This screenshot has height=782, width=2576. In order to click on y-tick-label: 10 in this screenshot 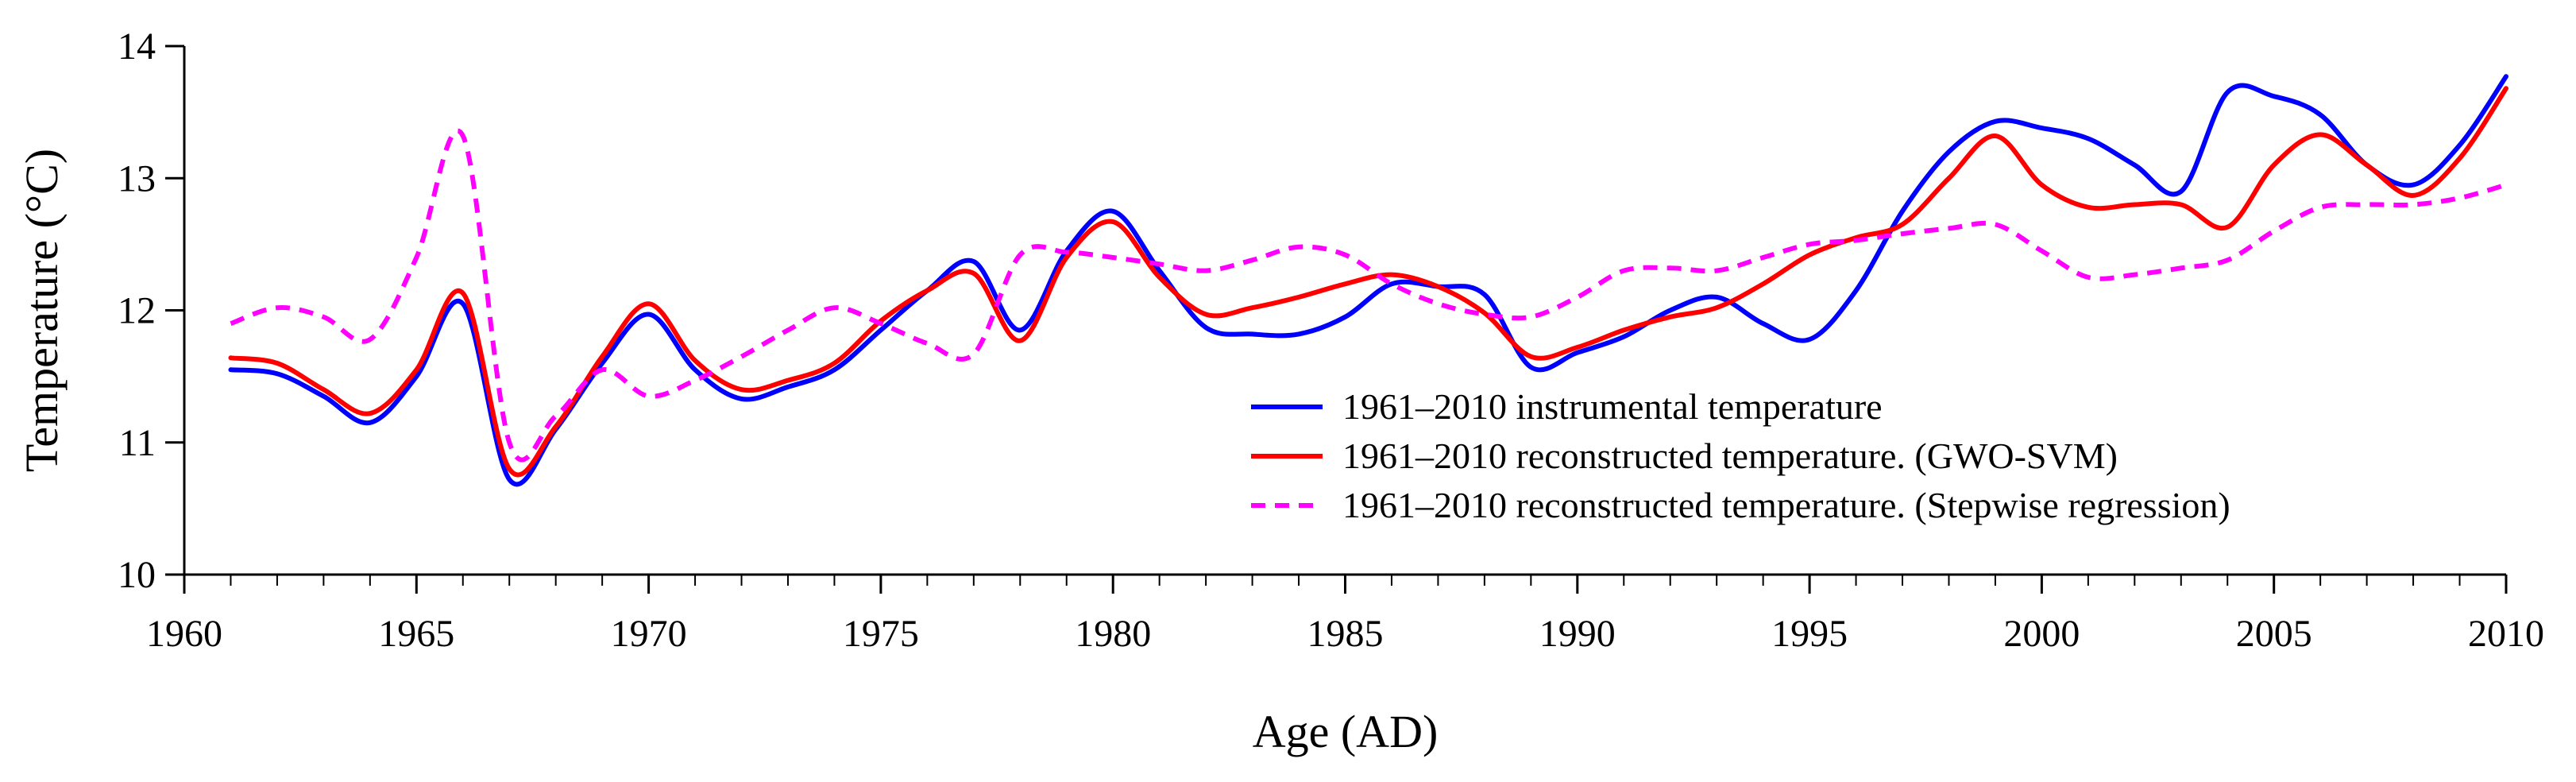, I will do `click(137, 575)`.